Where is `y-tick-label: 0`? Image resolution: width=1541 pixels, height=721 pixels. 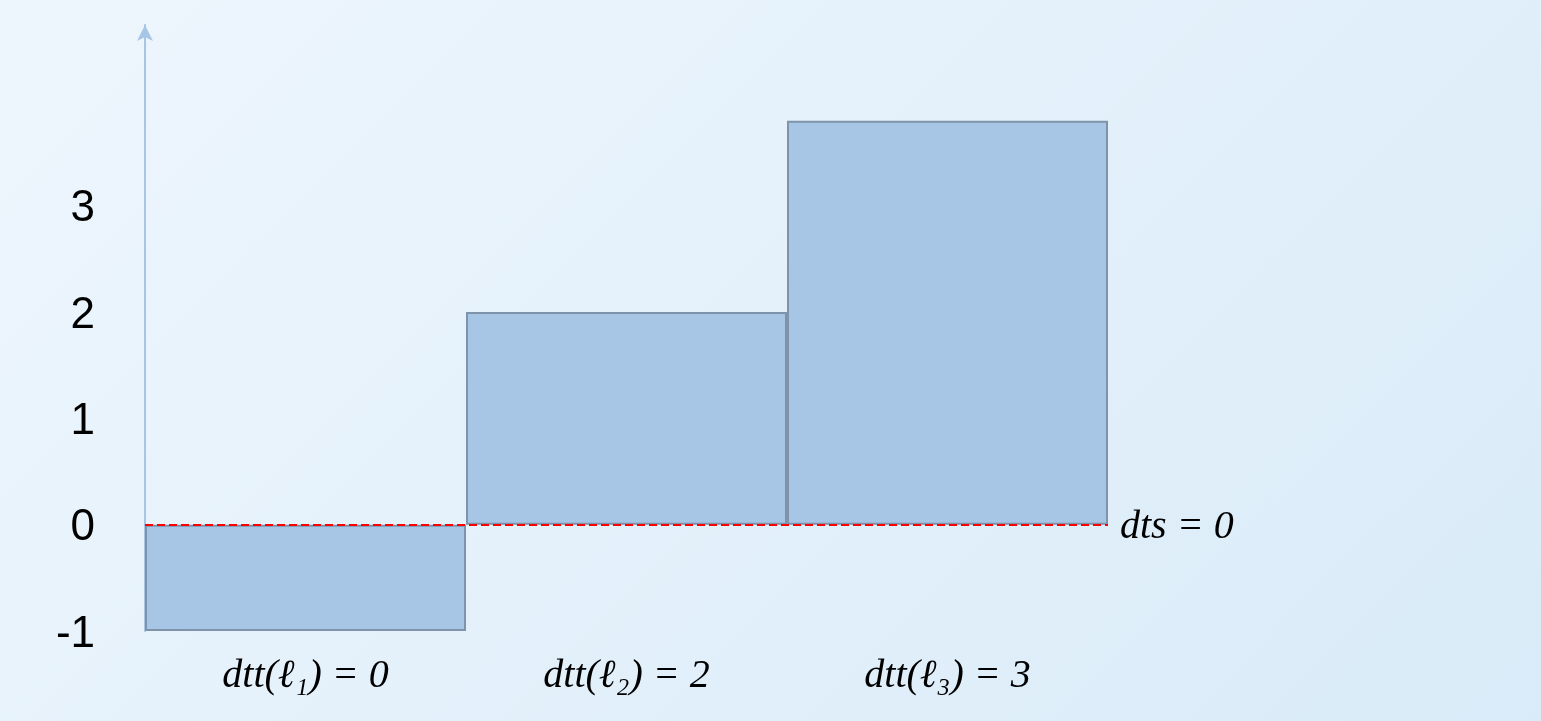
y-tick-label: 0 is located at coordinates (82, 525).